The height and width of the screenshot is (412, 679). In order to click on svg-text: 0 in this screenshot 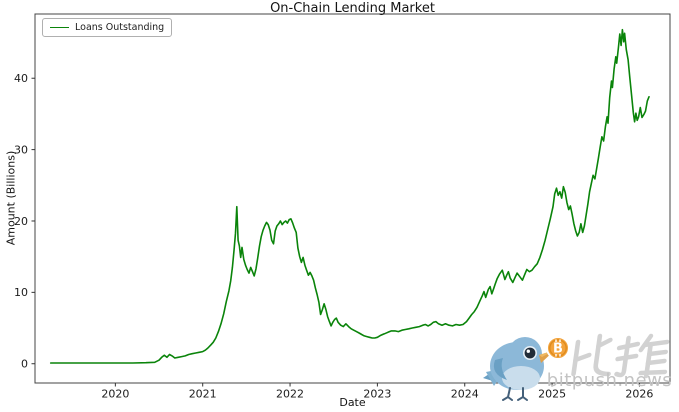, I will do `click(24, 364)`.